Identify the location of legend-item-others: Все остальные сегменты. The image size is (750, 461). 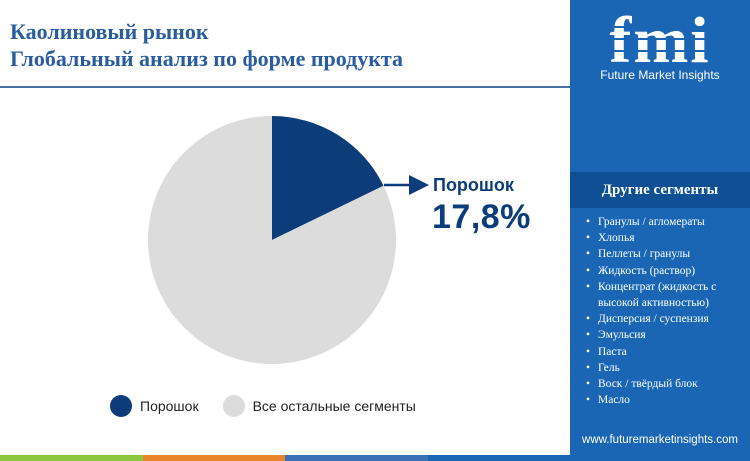
(319, 406).